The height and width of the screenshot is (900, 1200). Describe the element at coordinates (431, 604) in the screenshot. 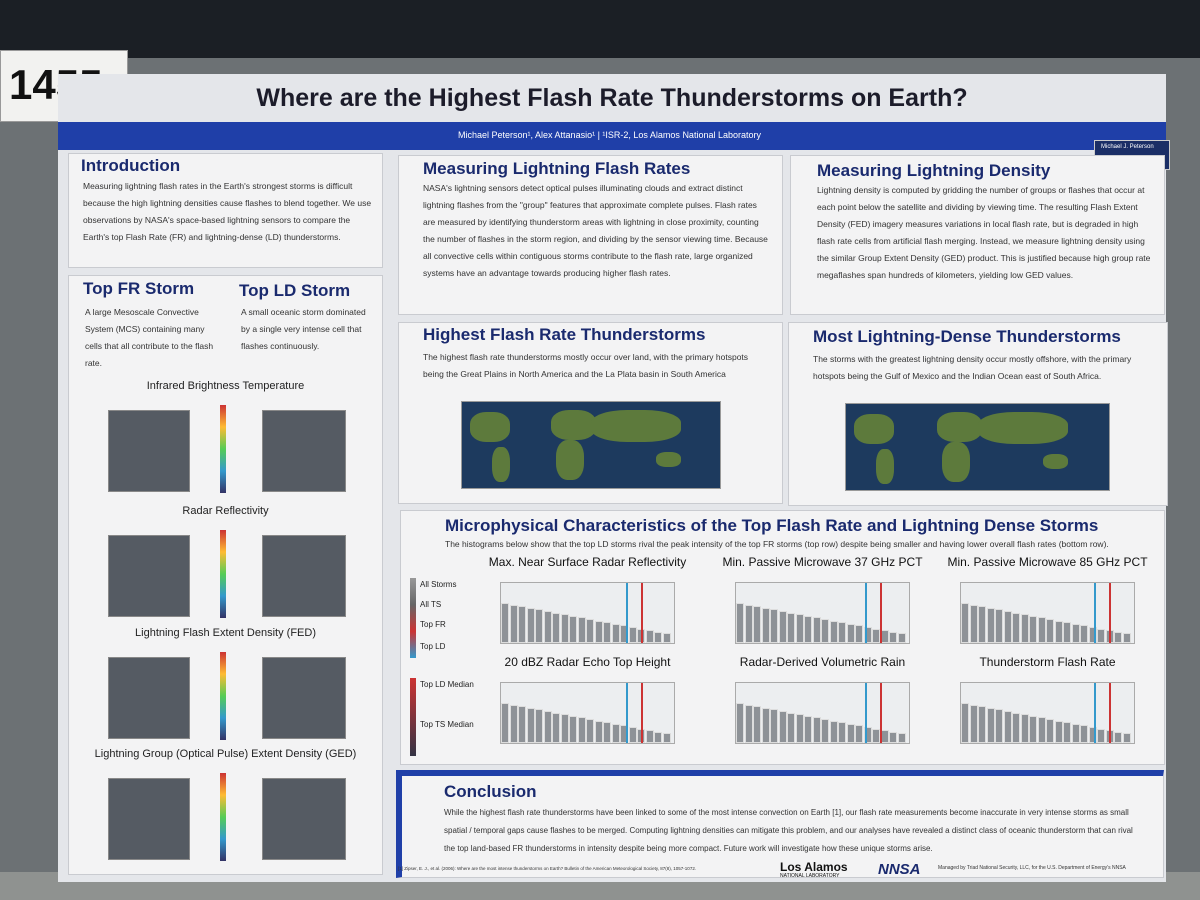

I see `legend-label: All TS` at that location.